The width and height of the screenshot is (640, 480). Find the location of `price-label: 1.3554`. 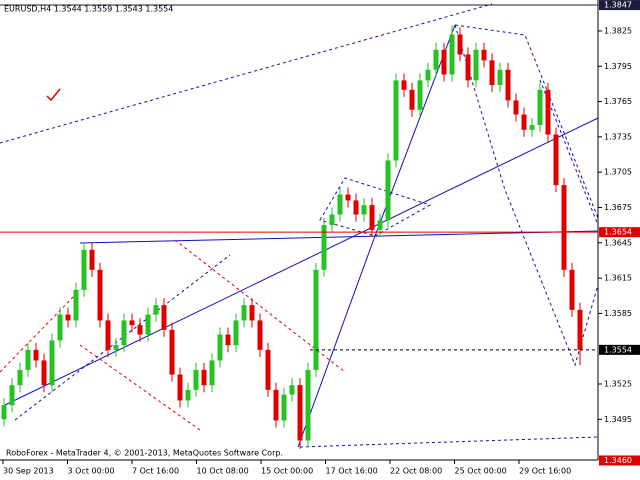

price-label: 1.3554 is located at coordinates (618, 349).